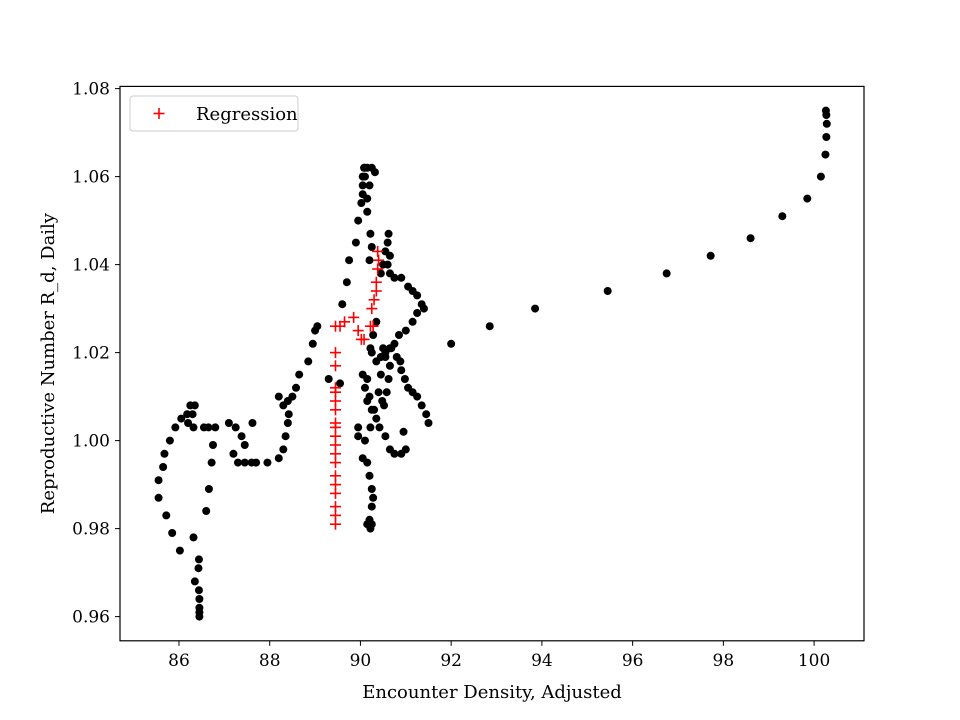 The image size is (960, 720). Describe the element at coordinates (724, 661) in the screenshot. I see `x-tick-label: 98` at that location.